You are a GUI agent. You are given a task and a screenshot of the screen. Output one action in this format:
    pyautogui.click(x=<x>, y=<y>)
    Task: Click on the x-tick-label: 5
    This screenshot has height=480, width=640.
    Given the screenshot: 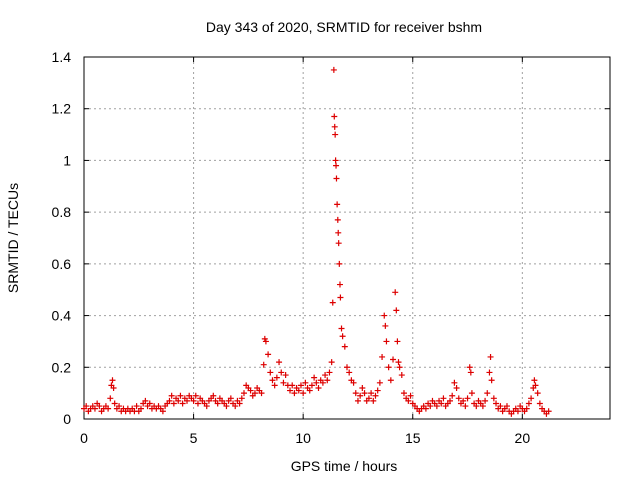 What is the action you would take?
    pyautogui.click(x=194, y=438)
    